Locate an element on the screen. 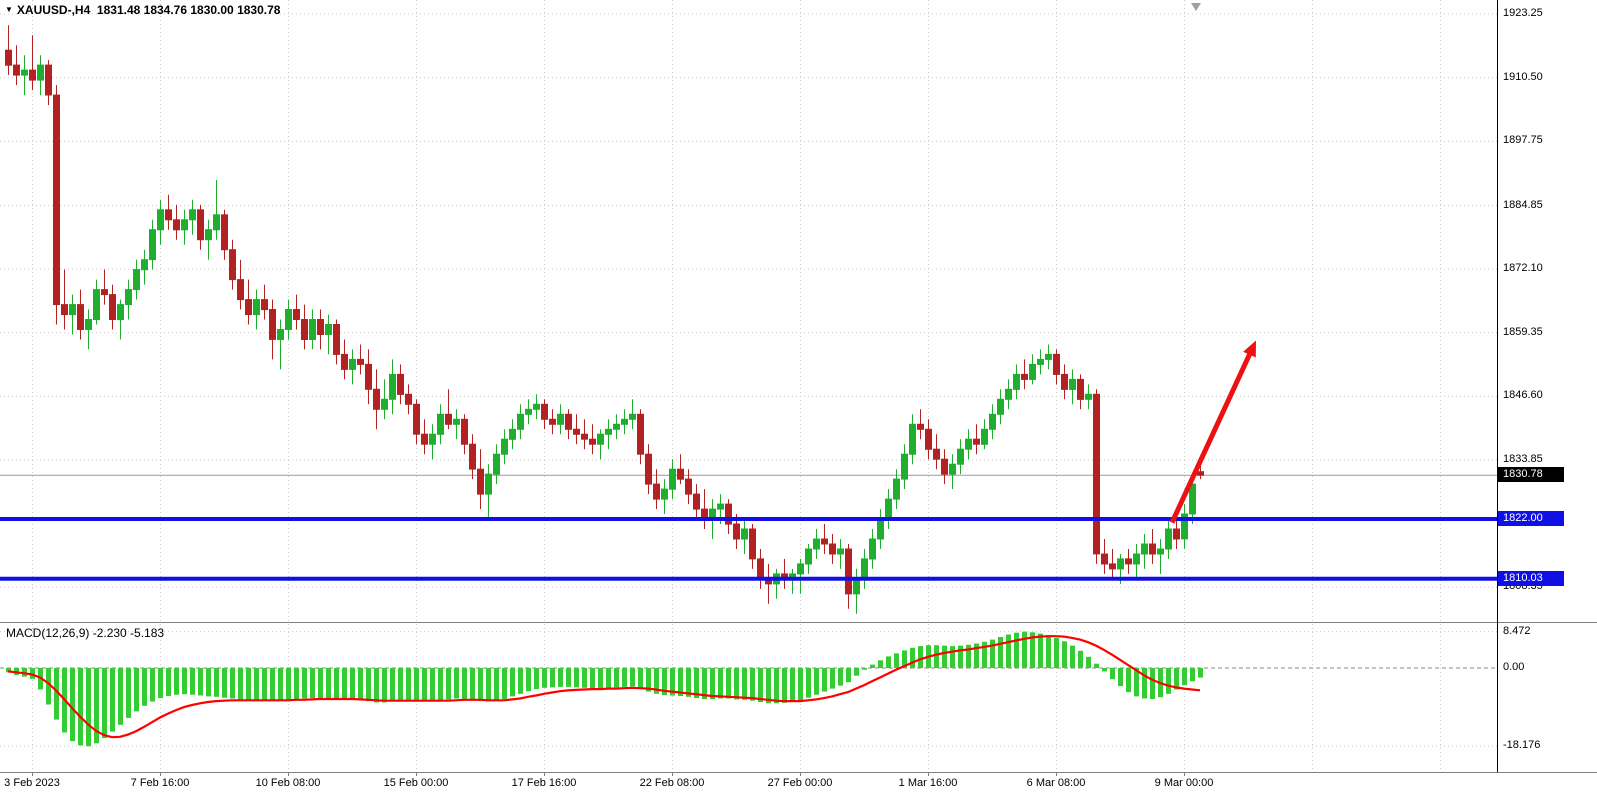 The width and height of the screenshot is (1597, 811). price-tick-label: 1872.10 is located at coordinates (1523, 268).